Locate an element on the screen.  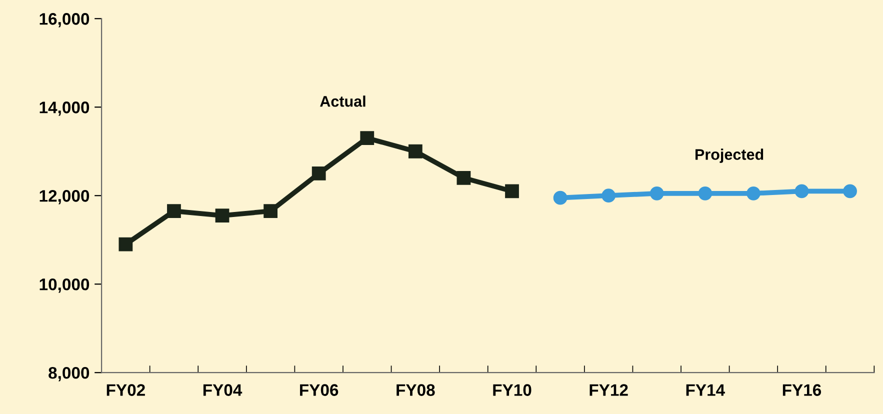
series-label: Projected is located at coordinates (730, 155).